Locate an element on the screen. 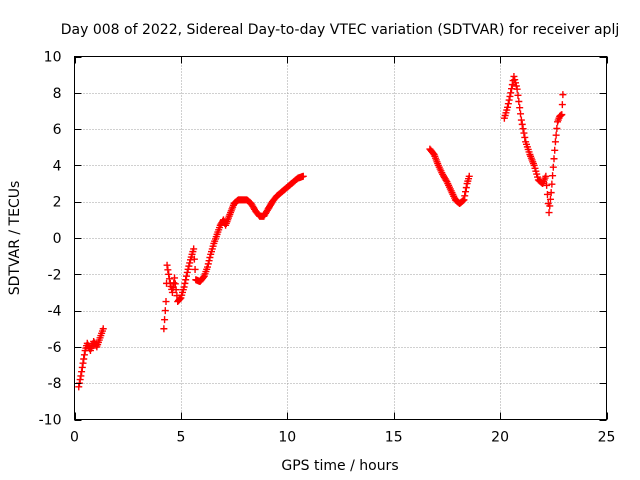 The width and height of the screenshot is (640, 480). x-tick-label: 20 is located at coordinates (500, 438).